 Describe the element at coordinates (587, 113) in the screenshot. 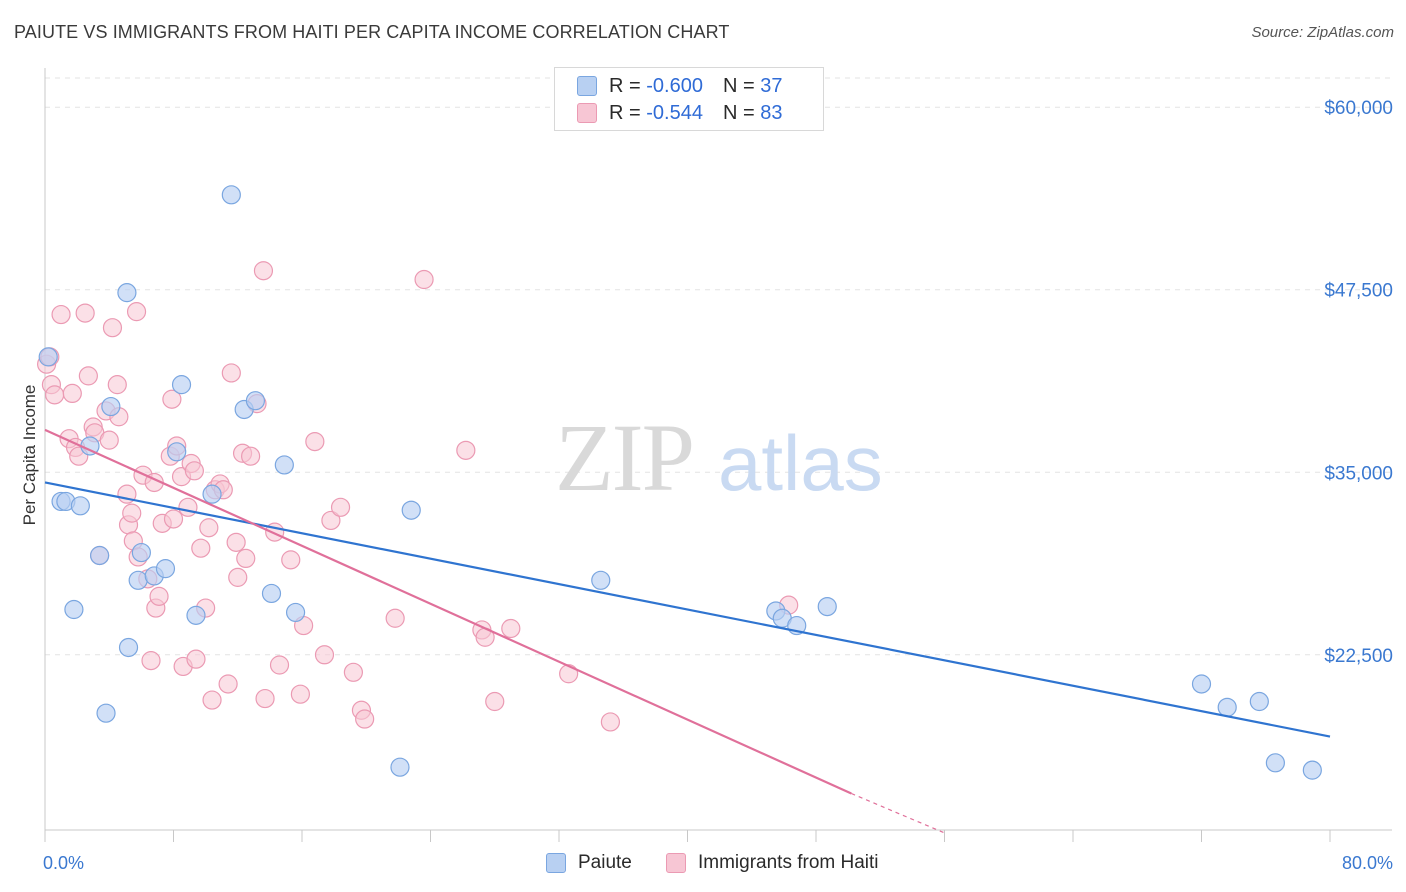

I see `haiti-swatch` at that location.